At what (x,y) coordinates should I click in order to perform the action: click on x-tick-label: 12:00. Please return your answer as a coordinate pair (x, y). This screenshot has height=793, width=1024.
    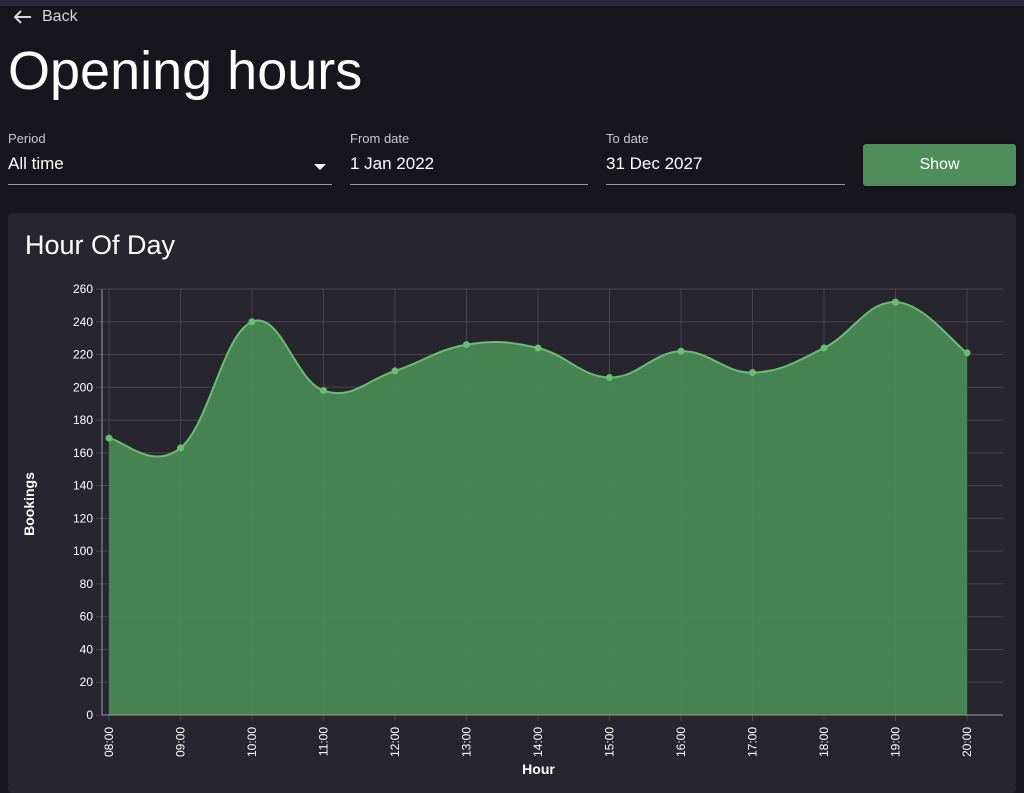
    Looking at the image, I should click on (395, 742).